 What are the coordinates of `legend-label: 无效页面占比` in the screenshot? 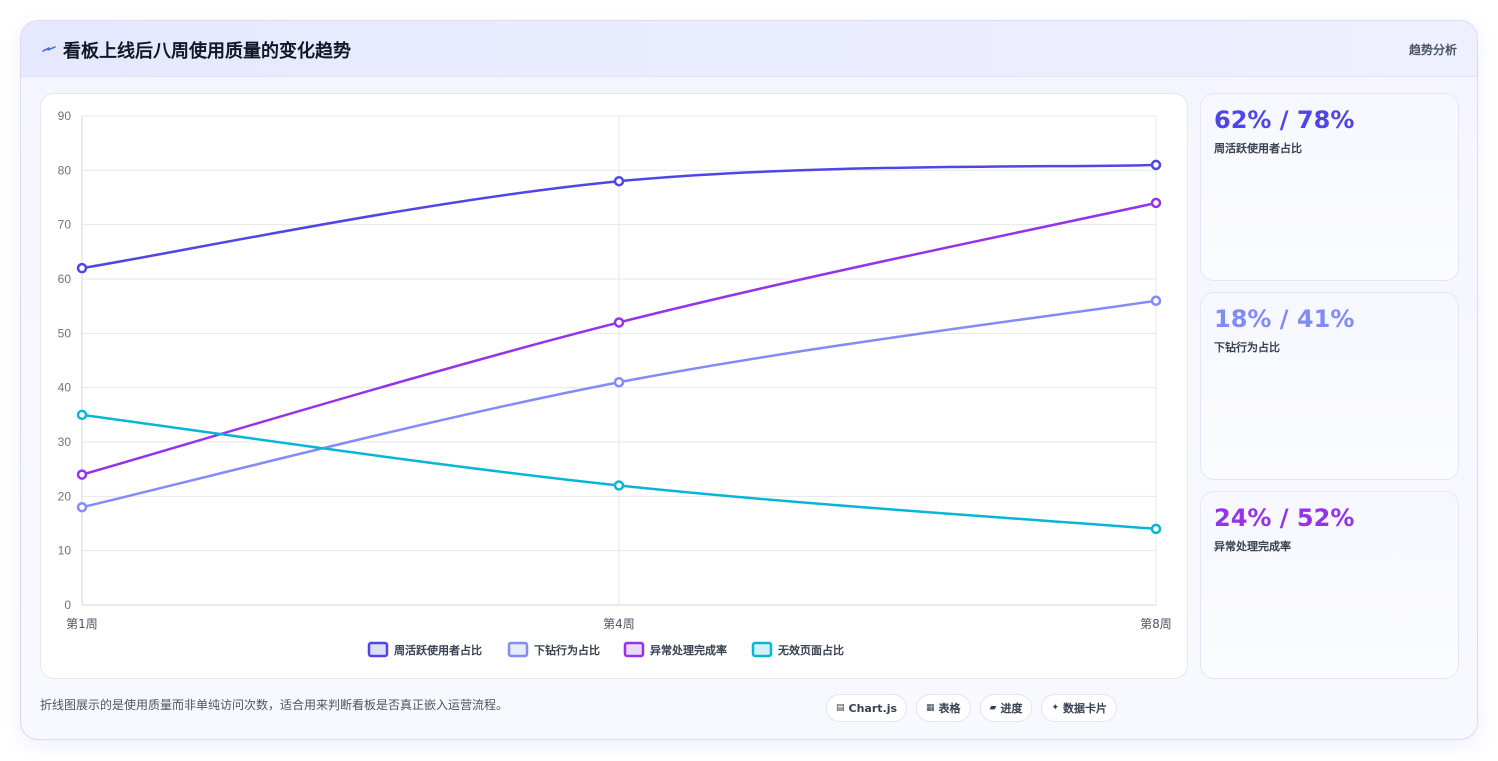 It's located at (810, 650).